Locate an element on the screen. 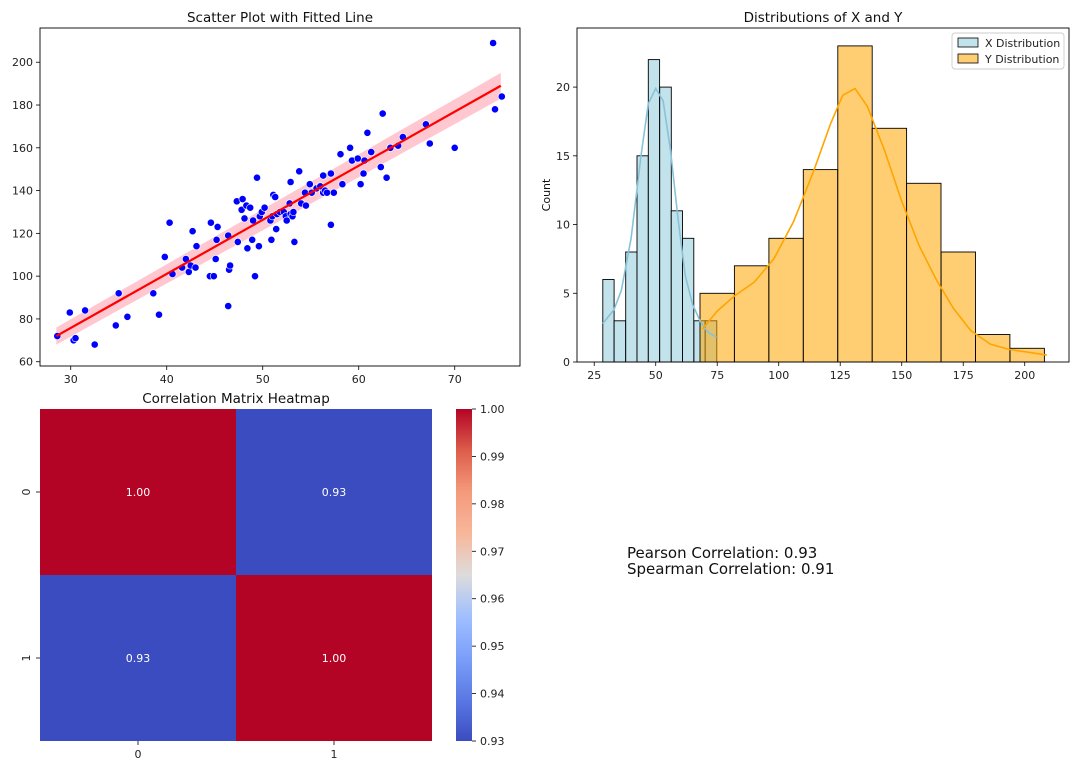 The height and width of the screenshot is (771, 1080). x-tick-label: 0 is located at coordinates (138, 754).